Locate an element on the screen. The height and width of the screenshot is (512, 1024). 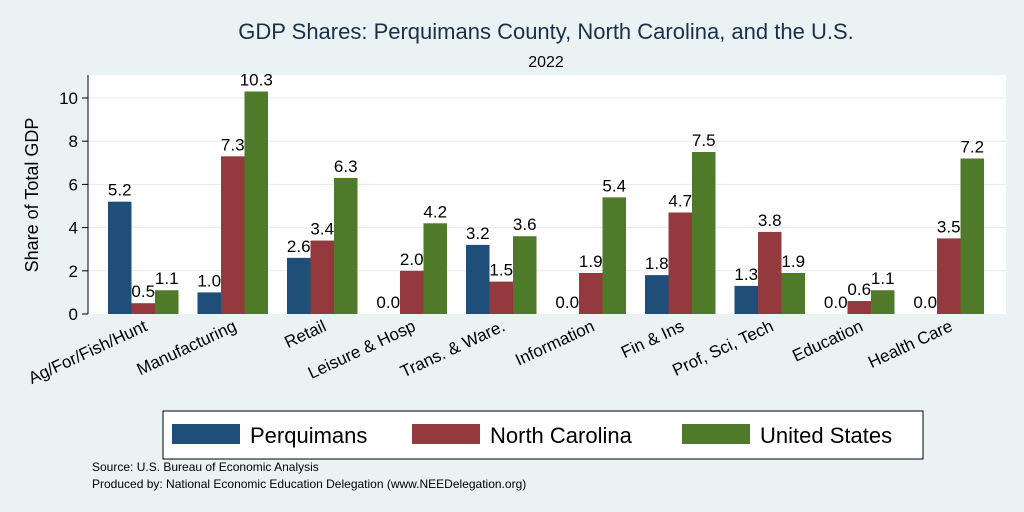
y-tick-label: 4 is located at coordinates (73, 228).